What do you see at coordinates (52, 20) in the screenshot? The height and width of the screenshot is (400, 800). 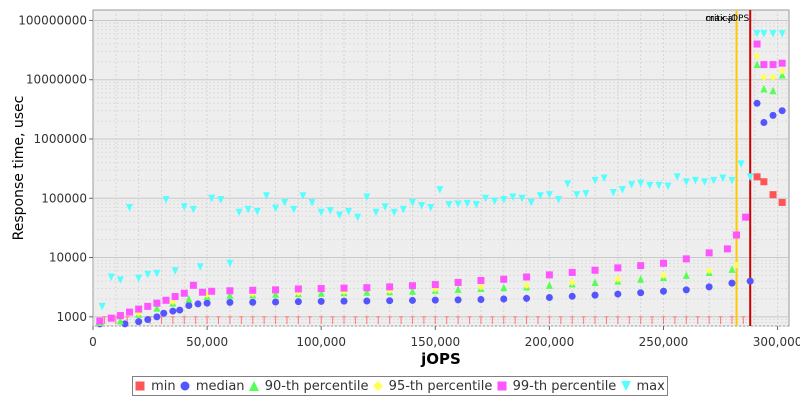 I see `y-tick-label: 100000000` at bounding box center [52, 20].